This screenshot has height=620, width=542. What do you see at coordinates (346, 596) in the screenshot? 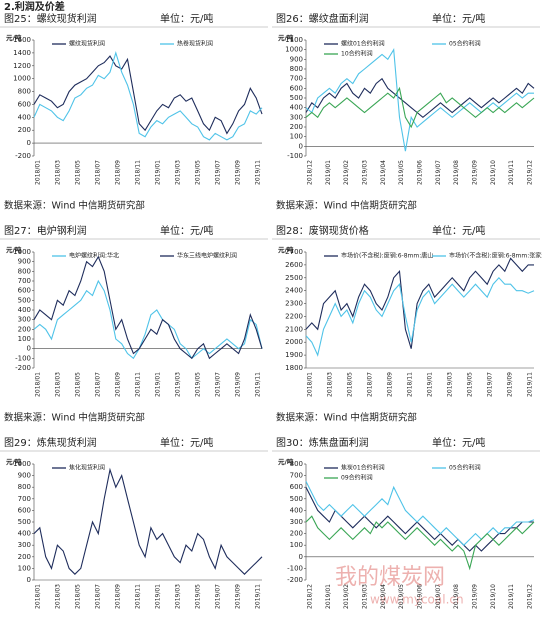
I see `x-tick-label: 2019/02` at bounding box center [346, 596].